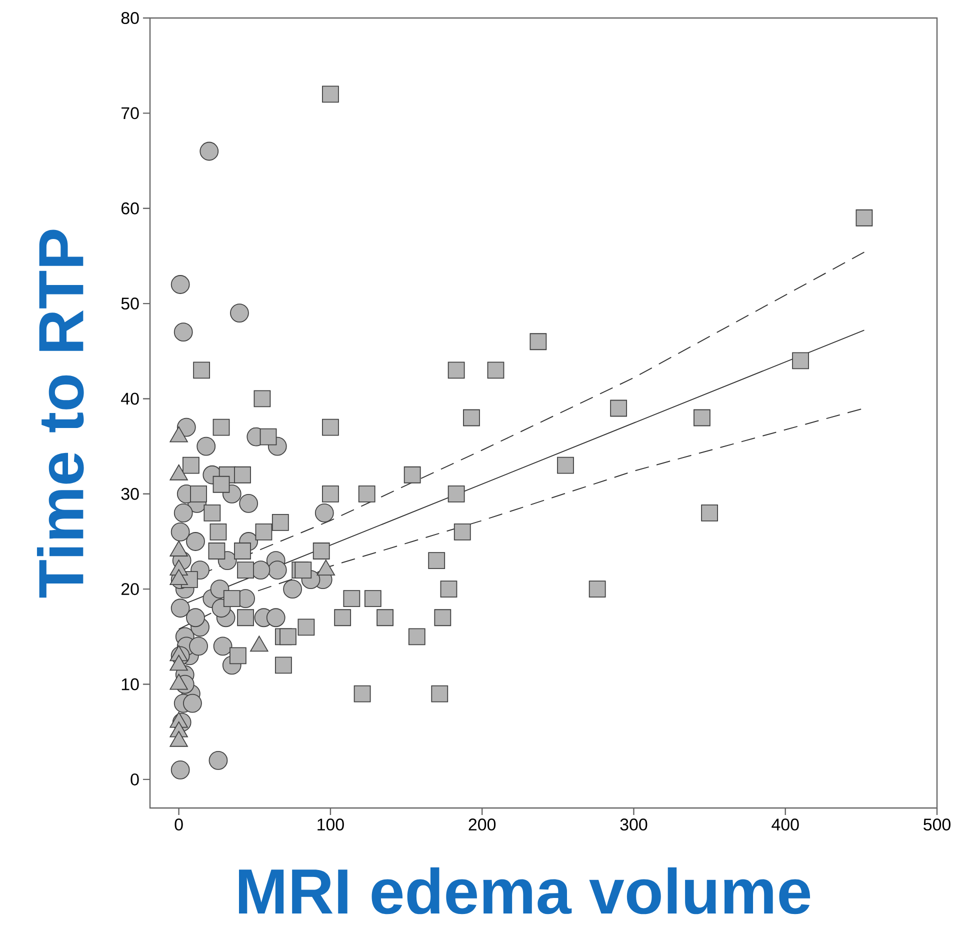 This screenshot has width=961, height=934. Describe the element at coordinates (130, 684) in the screenshot. I see `y-tick-label: 10` at that location.